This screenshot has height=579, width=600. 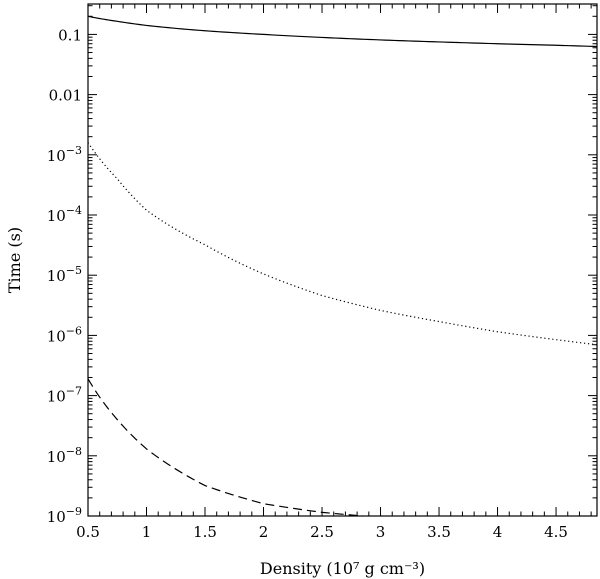 What do you see at coordinates (342, 568) in the screenshot?
I see `x-axis-label: Density (10⁷ g cm⁻³)` at bounding box center [342, 568].